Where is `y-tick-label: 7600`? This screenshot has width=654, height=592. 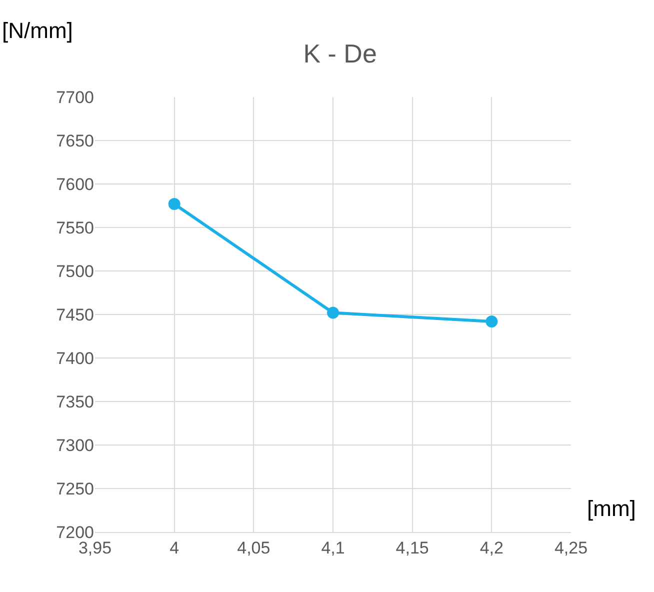 y-tick-label: 7600 is located at coordinates (75, 184).